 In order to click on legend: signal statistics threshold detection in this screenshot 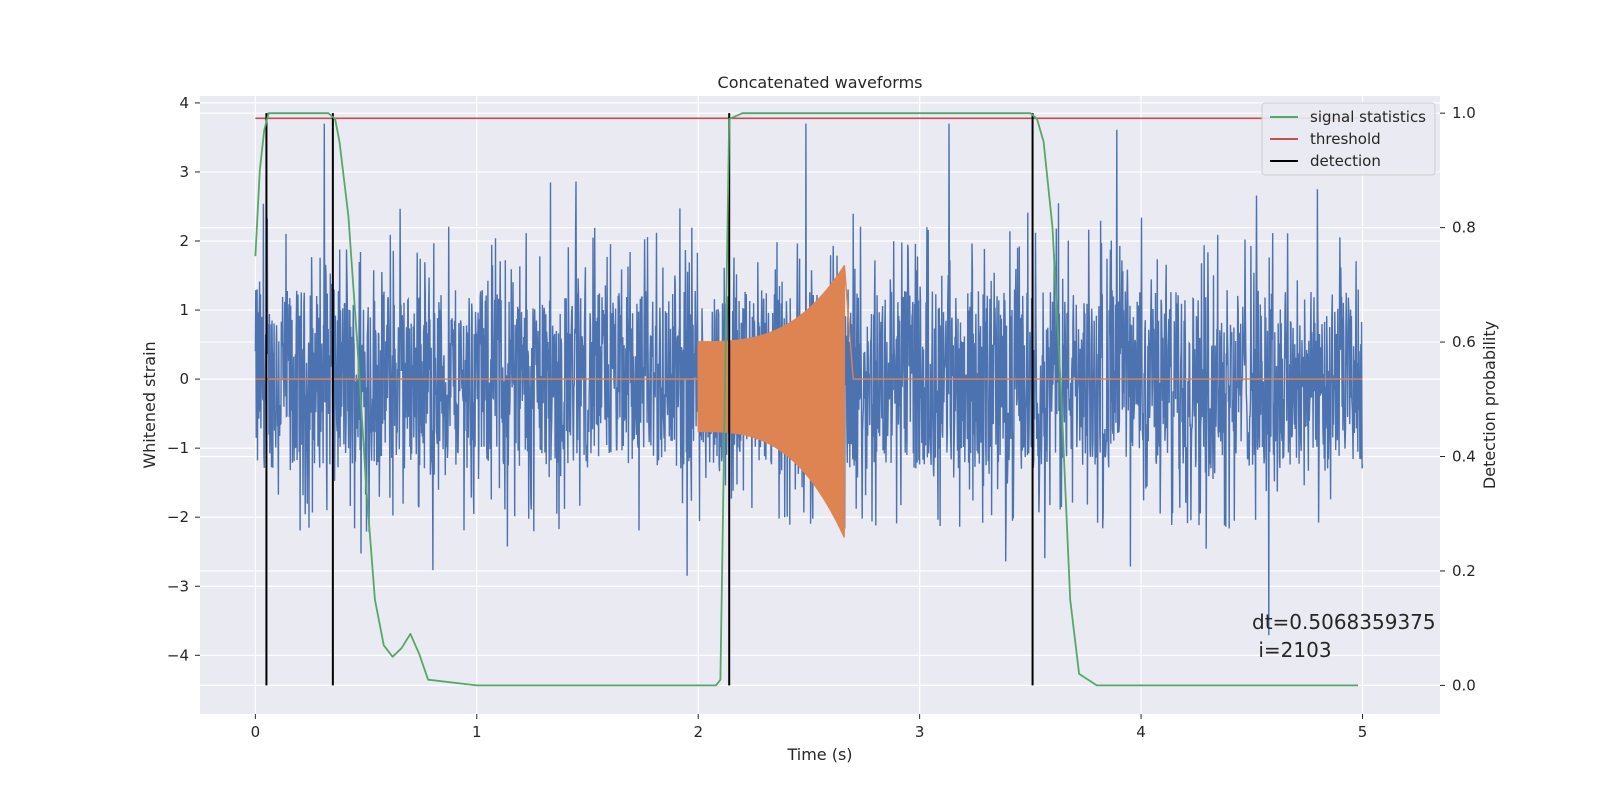, I will do `click(1348, 139)`.